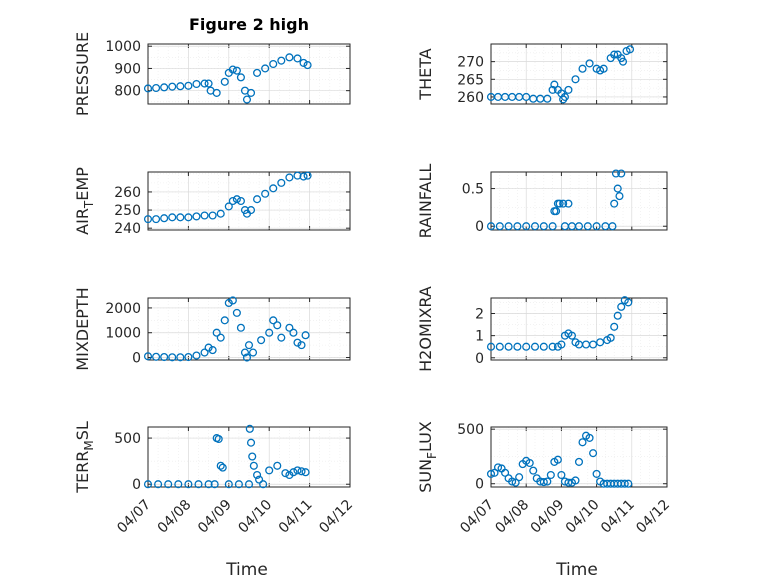 The image size is (778, 583). Describe the element at coordinates (425, 201) in the screenshot. I see `y-axis-label: RAINFALL` at that location.